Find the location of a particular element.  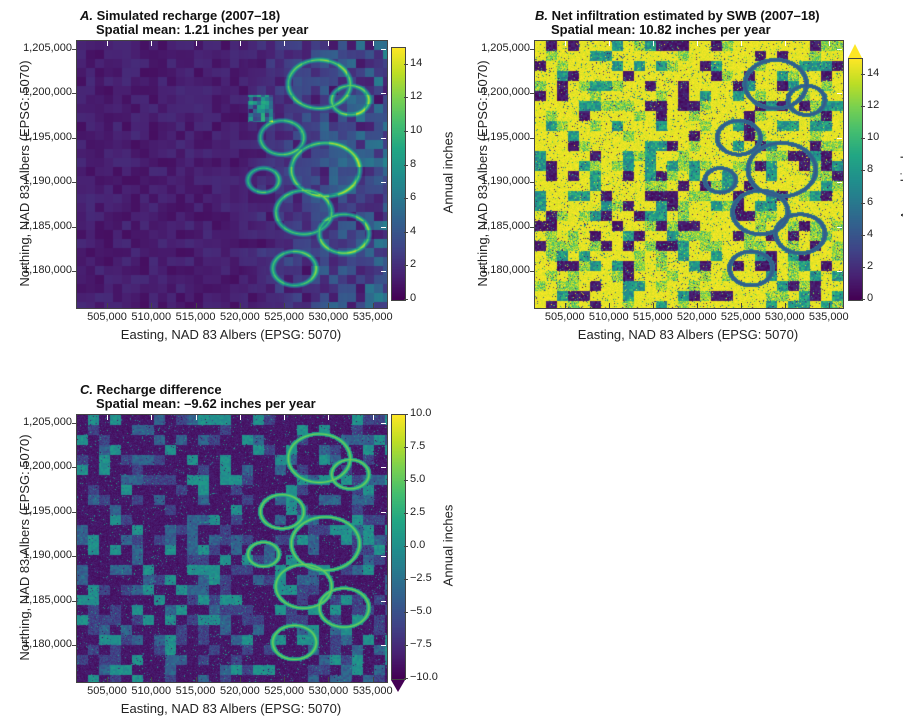

colorbar-tick-label: 14 is located at coordinates (416, 62).